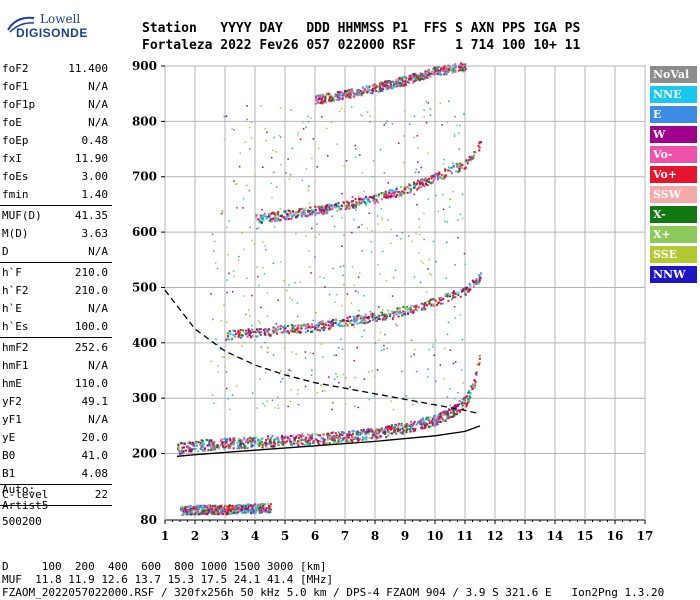 Image resolution: width=700 pixels, height=600 pixels. What do you see at coordinates (56, 273) in the screenshot?
I see `param-row: h`F 210.0` at bounding box center [56, 273].